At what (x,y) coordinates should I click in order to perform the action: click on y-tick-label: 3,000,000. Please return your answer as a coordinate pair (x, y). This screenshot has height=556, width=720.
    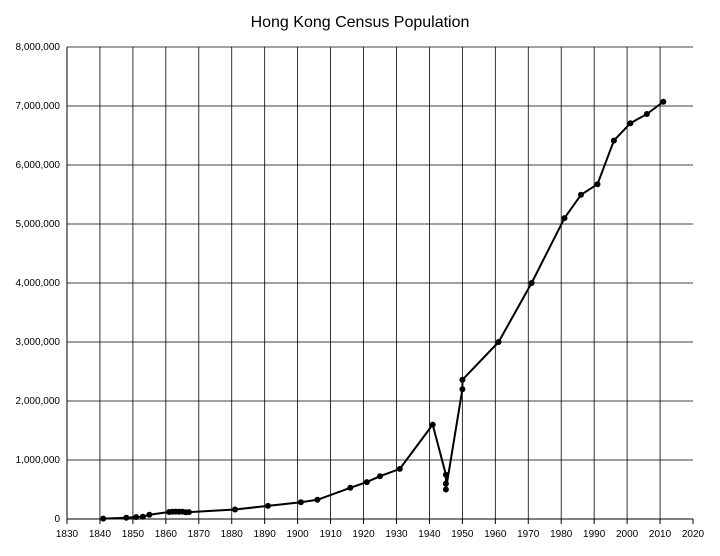
    Looking at the image, I should click on (38, 342).